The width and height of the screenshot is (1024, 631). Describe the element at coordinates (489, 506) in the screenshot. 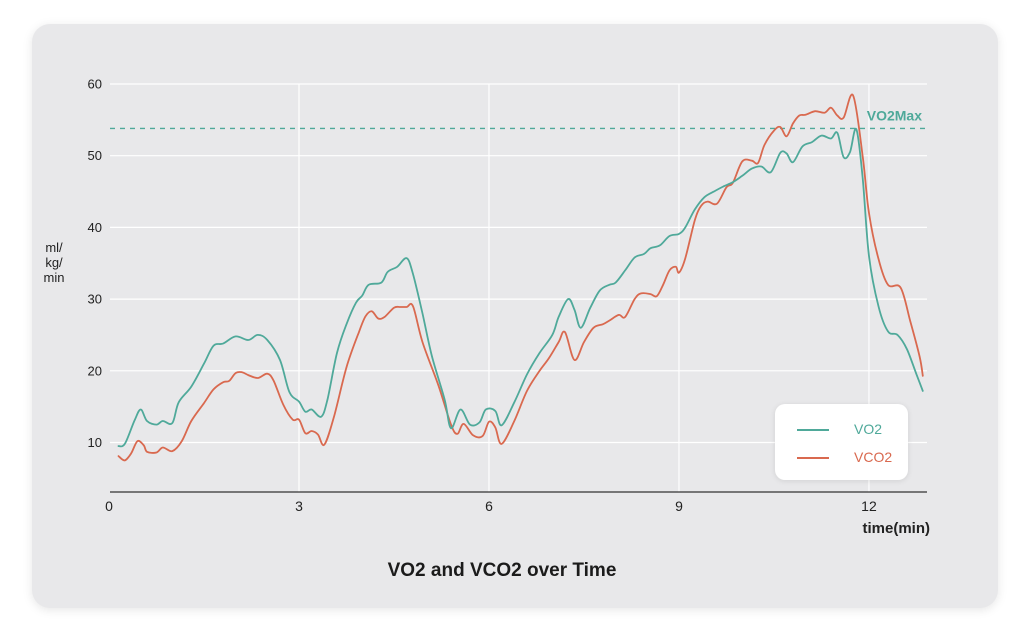

I see `x-tick-label: 6` at that location.